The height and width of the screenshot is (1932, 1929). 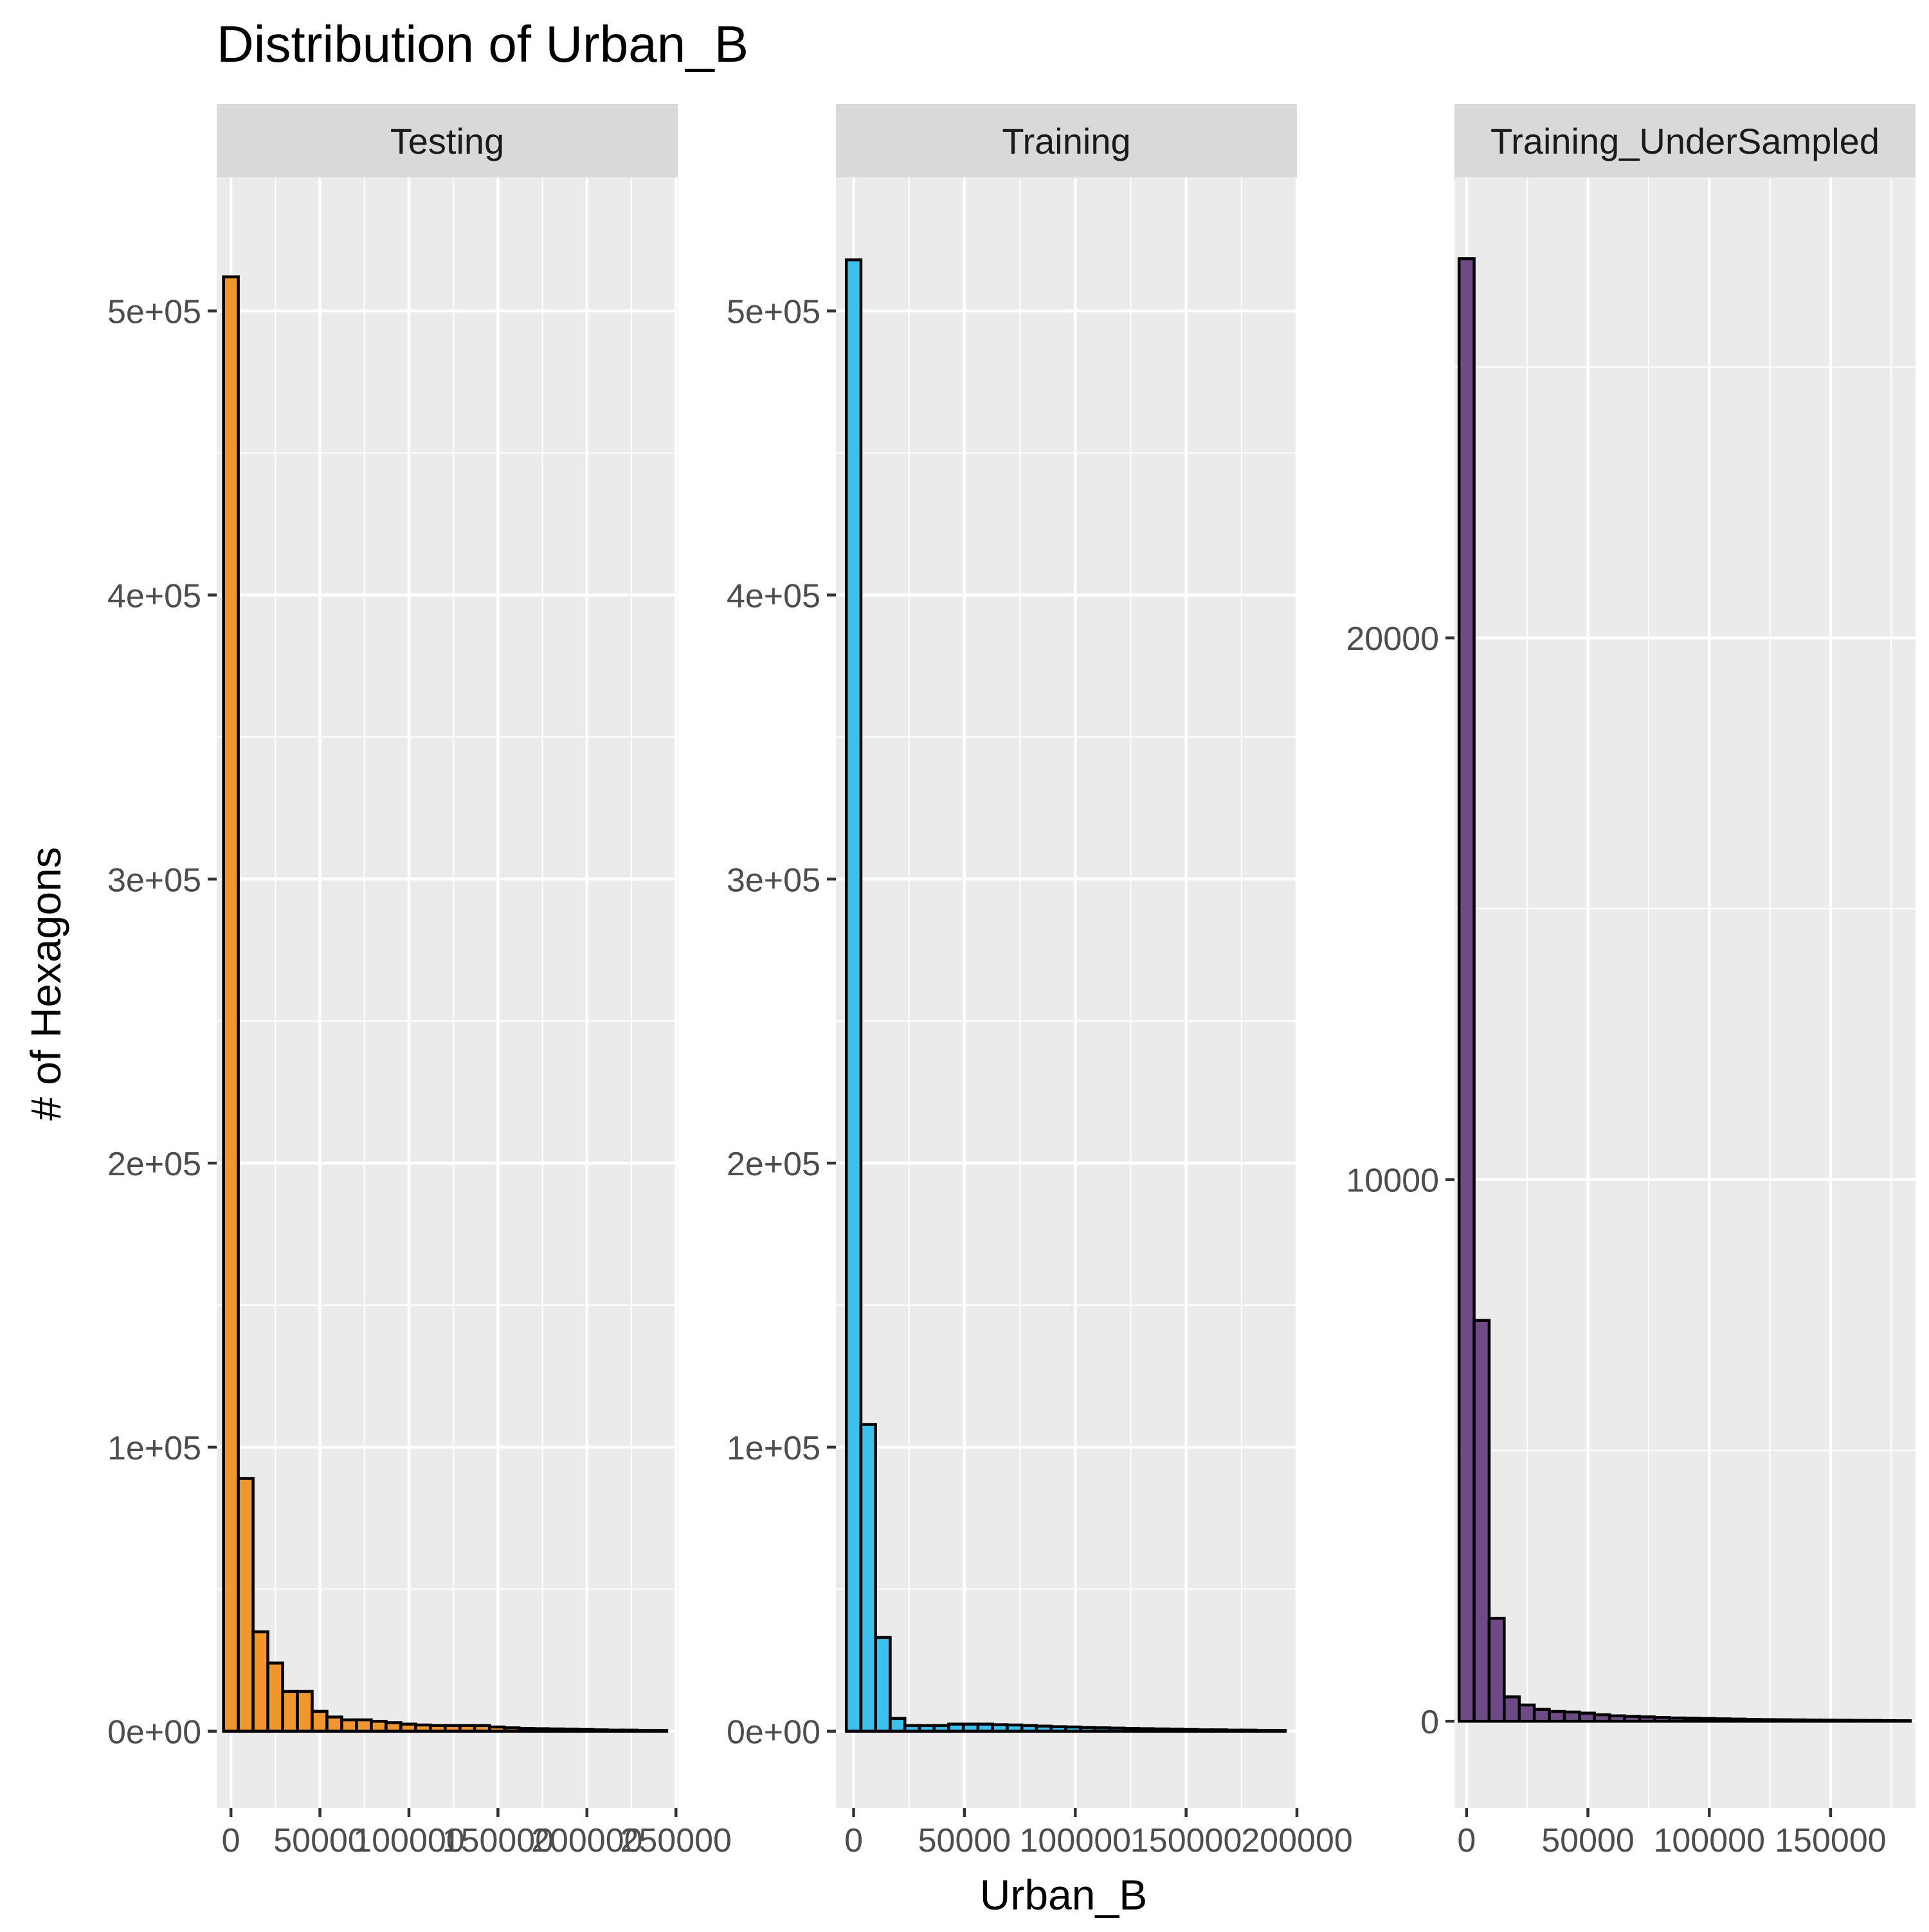 What do you see at coordinates (483, 44) in the screenshot?
I see `chart-title: Distribution of Urban_B` at bounding box center [483, 44].